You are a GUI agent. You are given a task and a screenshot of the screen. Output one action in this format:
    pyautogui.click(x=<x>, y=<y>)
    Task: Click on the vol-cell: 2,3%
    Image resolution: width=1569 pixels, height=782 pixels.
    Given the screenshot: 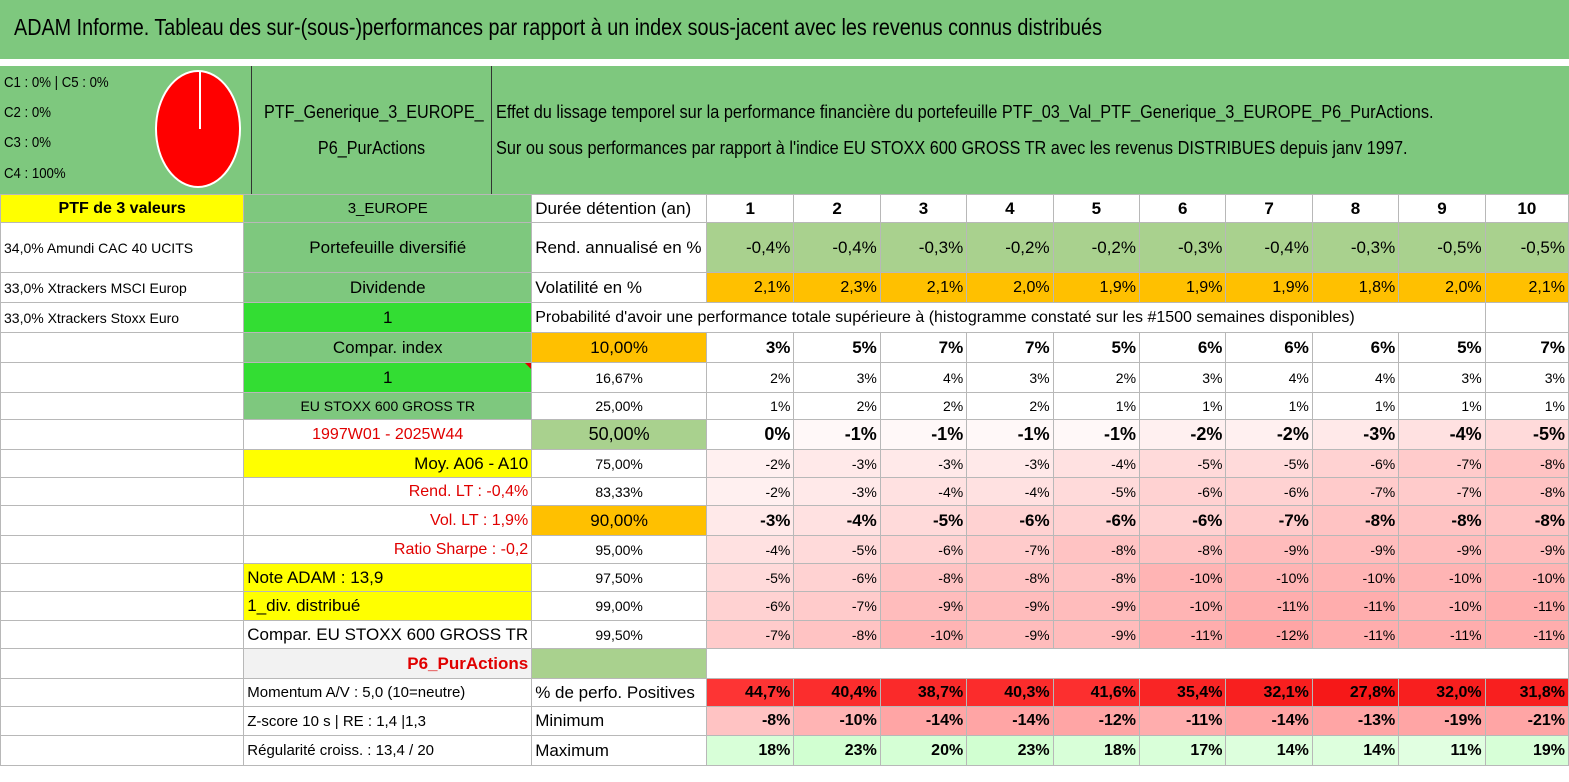 What is the action you would take?
    pyautogui.click(x=837, y=287)
    